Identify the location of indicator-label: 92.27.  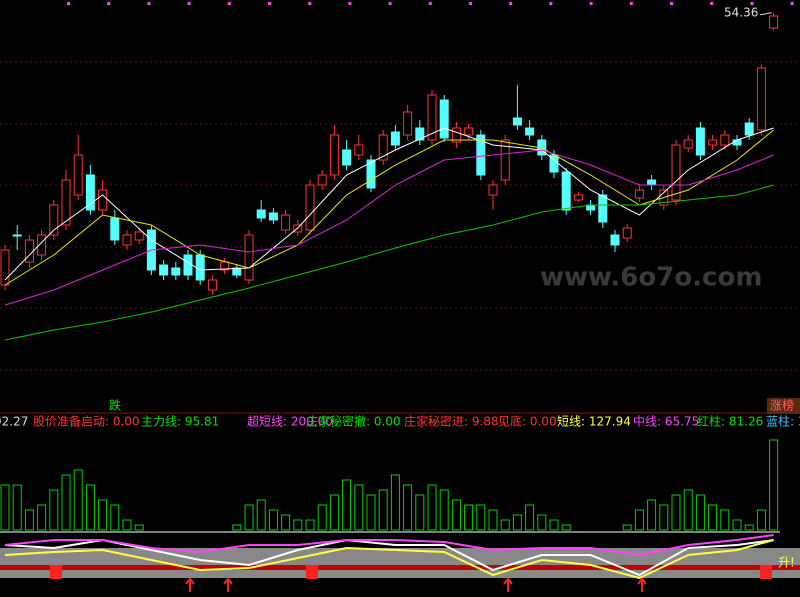
(14, 422).